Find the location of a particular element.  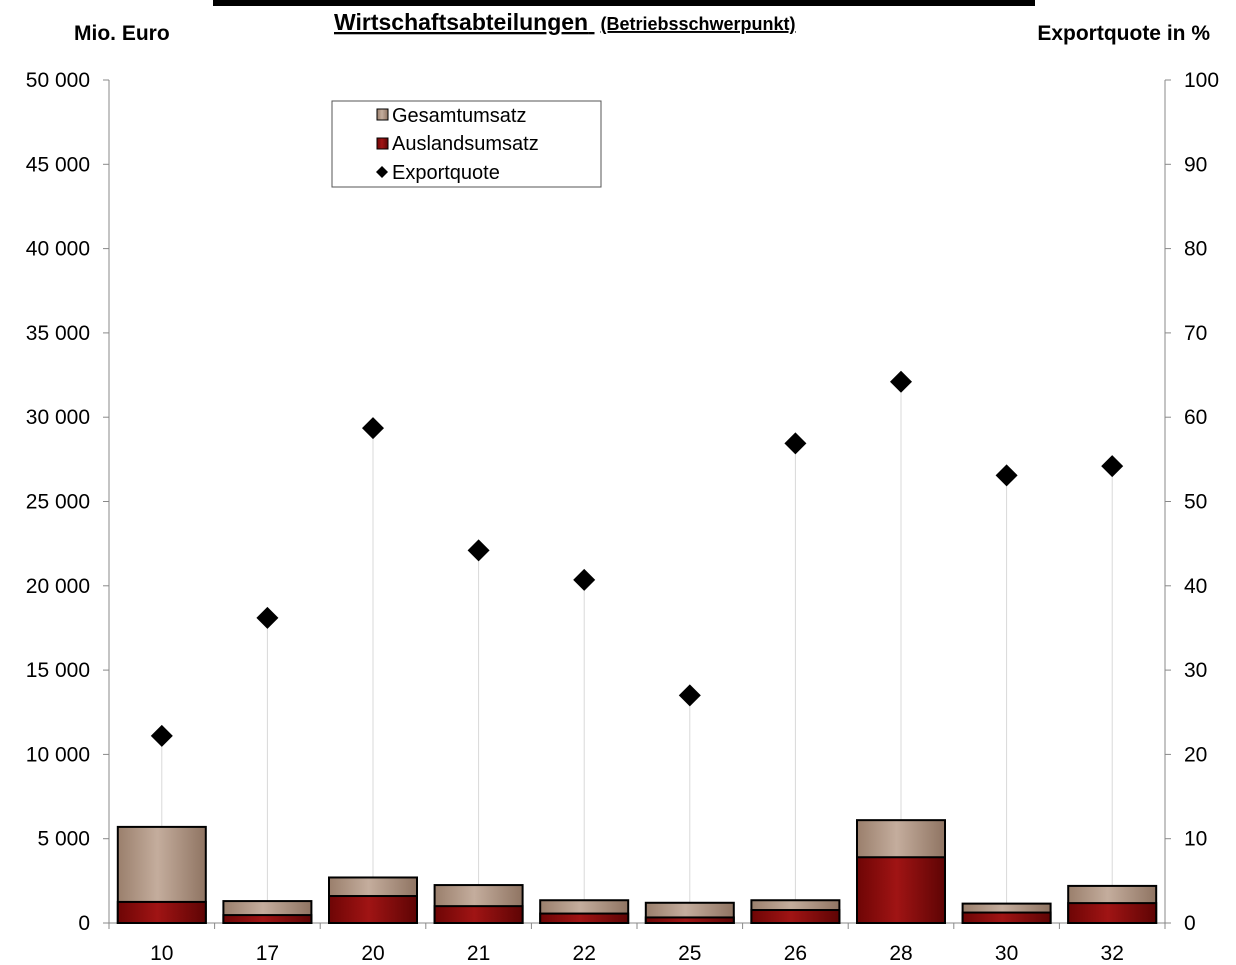

chart-title-main: Wirtschaftsabteilungen is located at coordinates (461, 22).